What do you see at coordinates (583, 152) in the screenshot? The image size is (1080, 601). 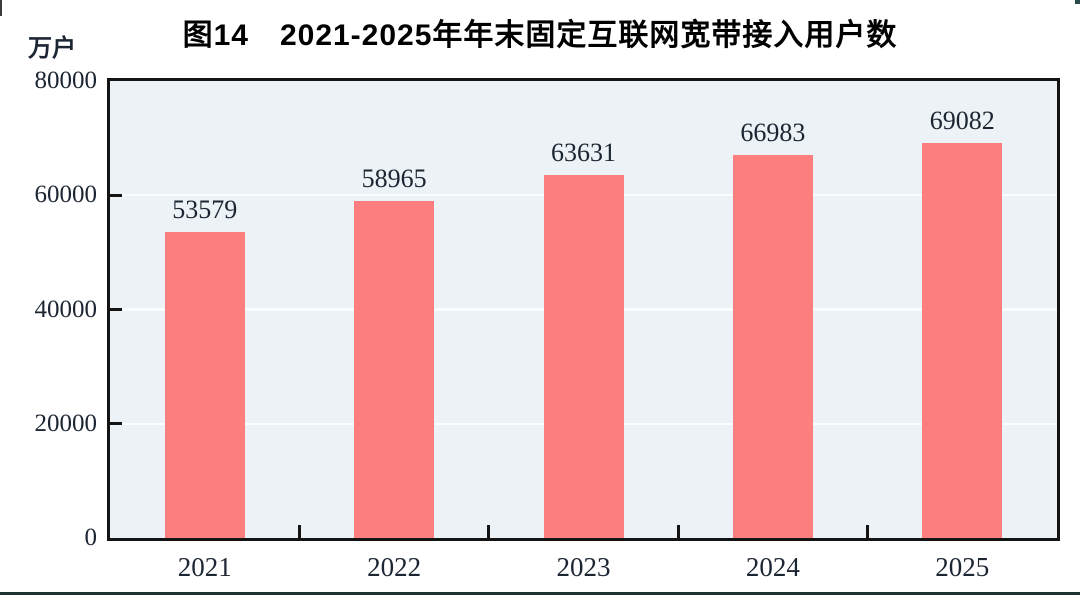 I see `bar-value-label: 63631` at bounding box center [583, 152].